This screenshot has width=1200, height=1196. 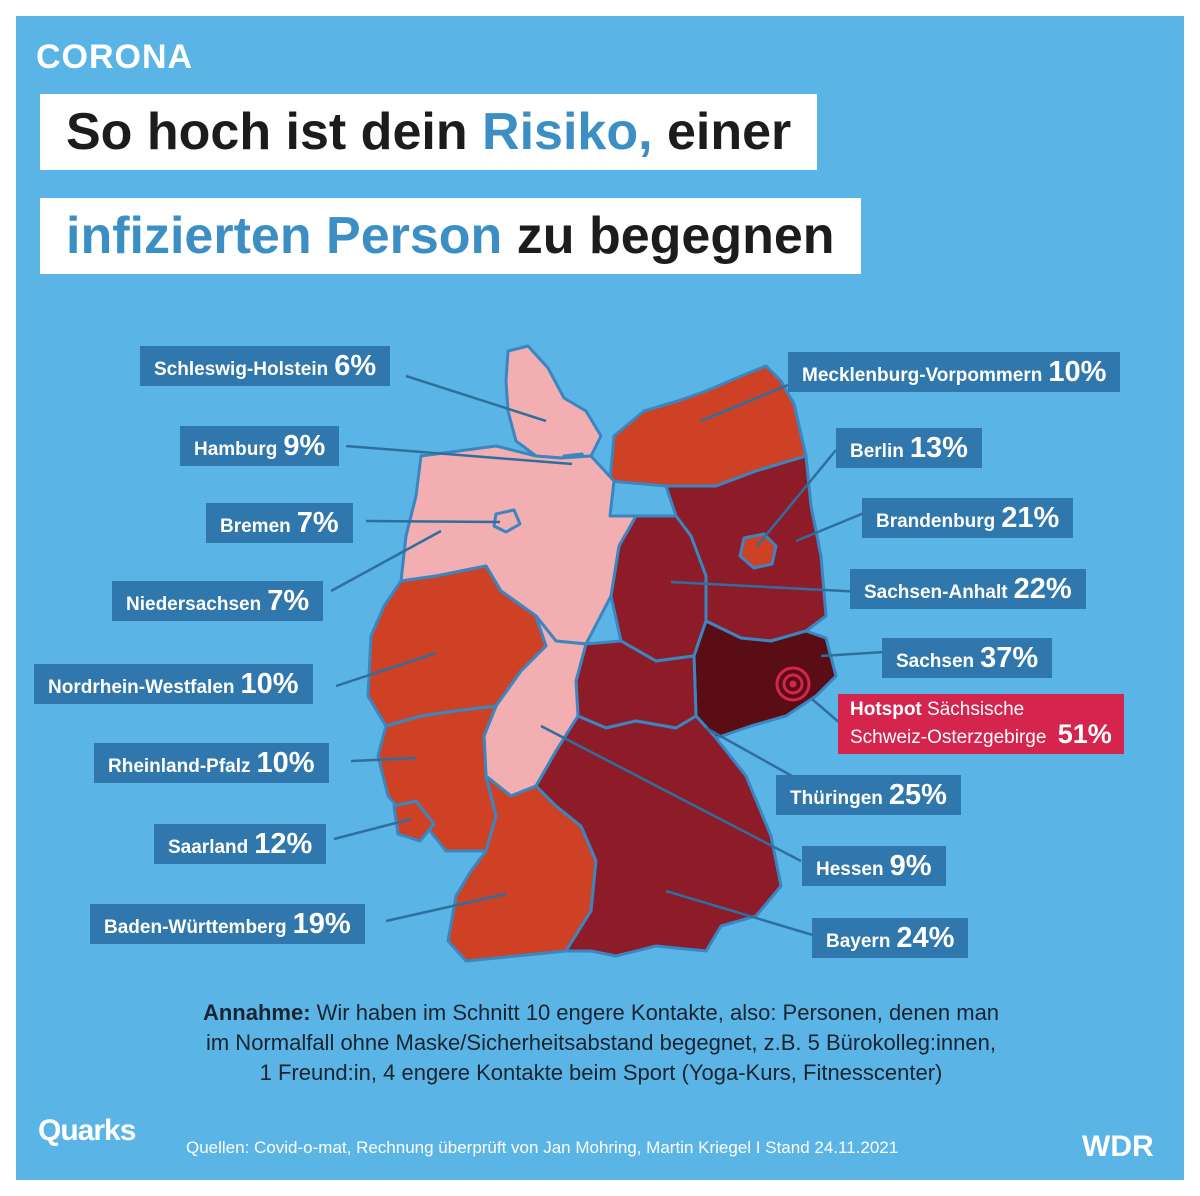 I want to click on title-highlight: infizierten Person, so click(x=284, y=236).